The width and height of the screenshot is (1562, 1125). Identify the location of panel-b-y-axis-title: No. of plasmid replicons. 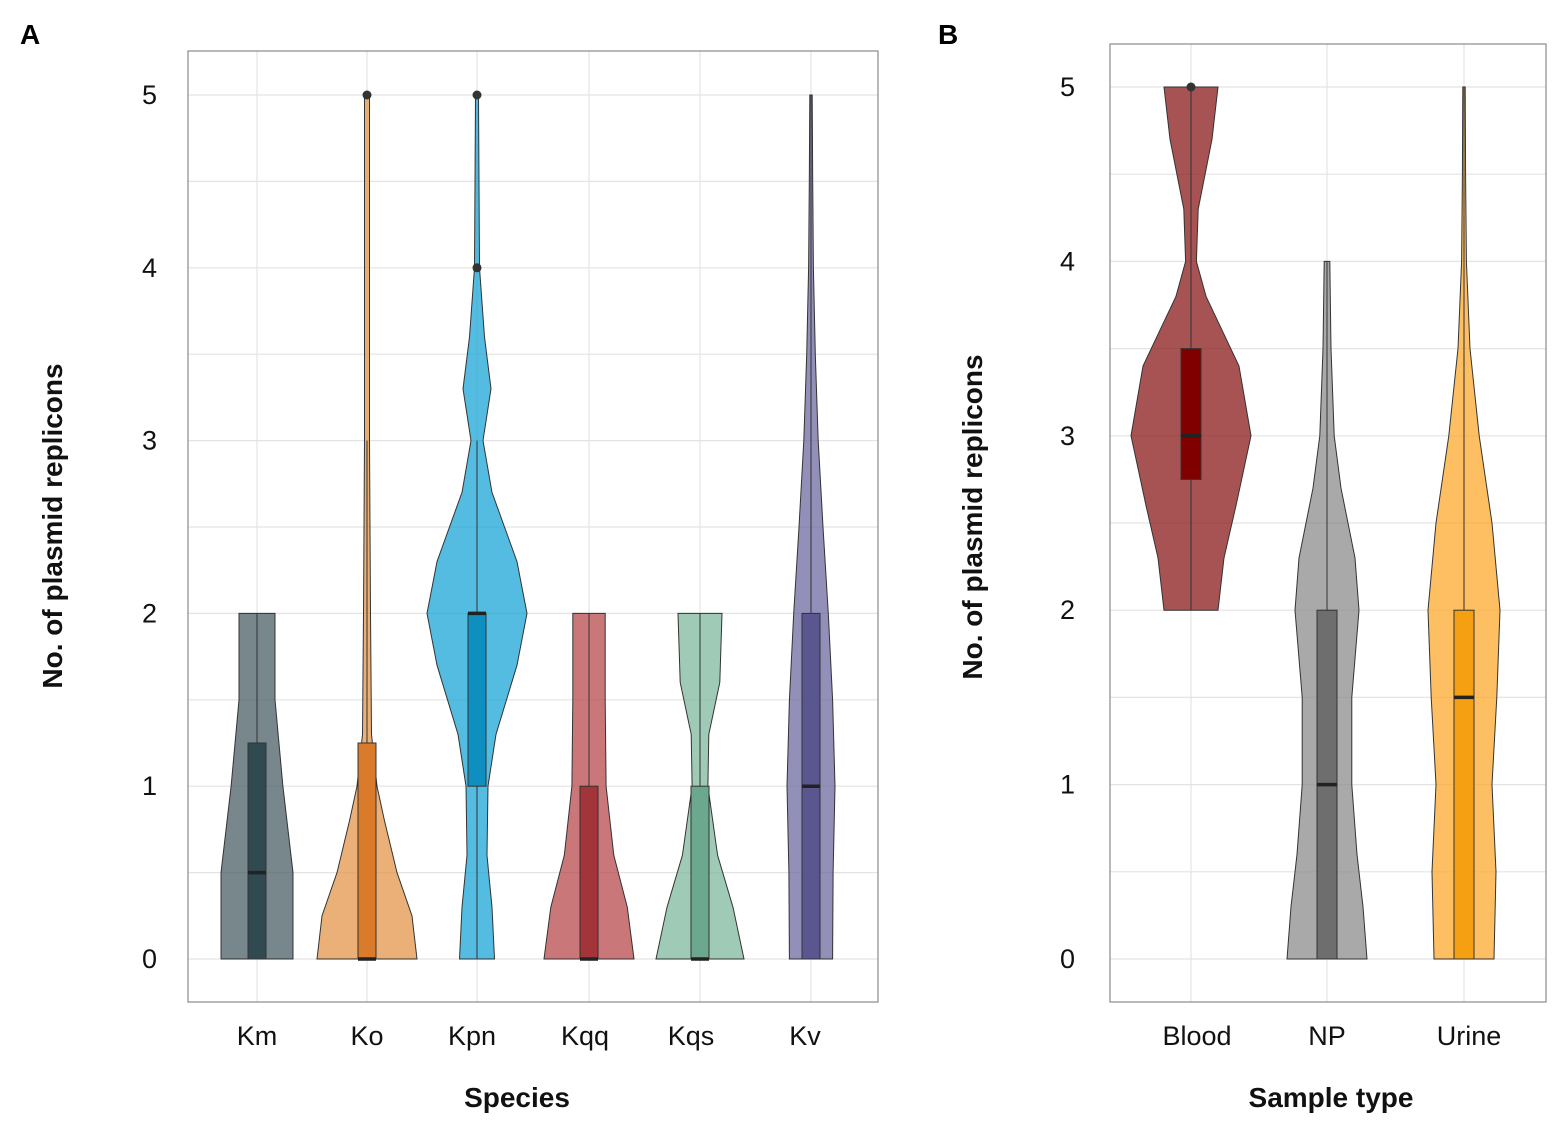
(972, 516).